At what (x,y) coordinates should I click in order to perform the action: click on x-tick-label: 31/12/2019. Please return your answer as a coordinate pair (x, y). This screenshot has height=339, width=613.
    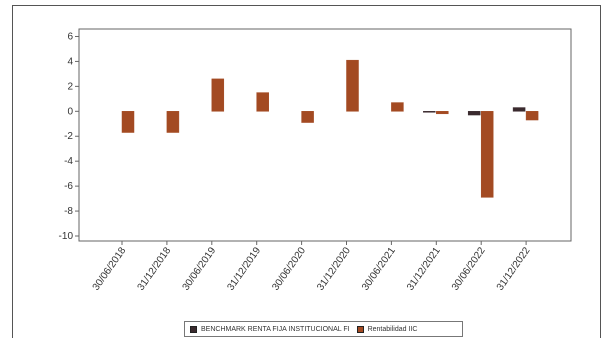
    Looking at the image, I should click on (244, 269).